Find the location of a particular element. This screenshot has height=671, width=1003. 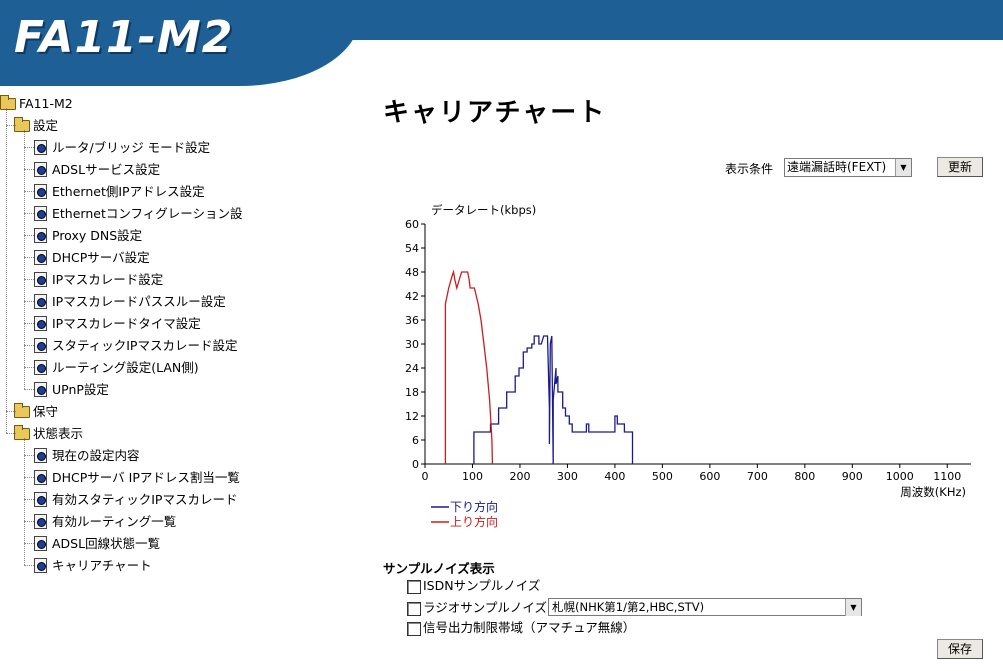

tree-root-label: FA11-M2 is located at coordinates (46, 103).